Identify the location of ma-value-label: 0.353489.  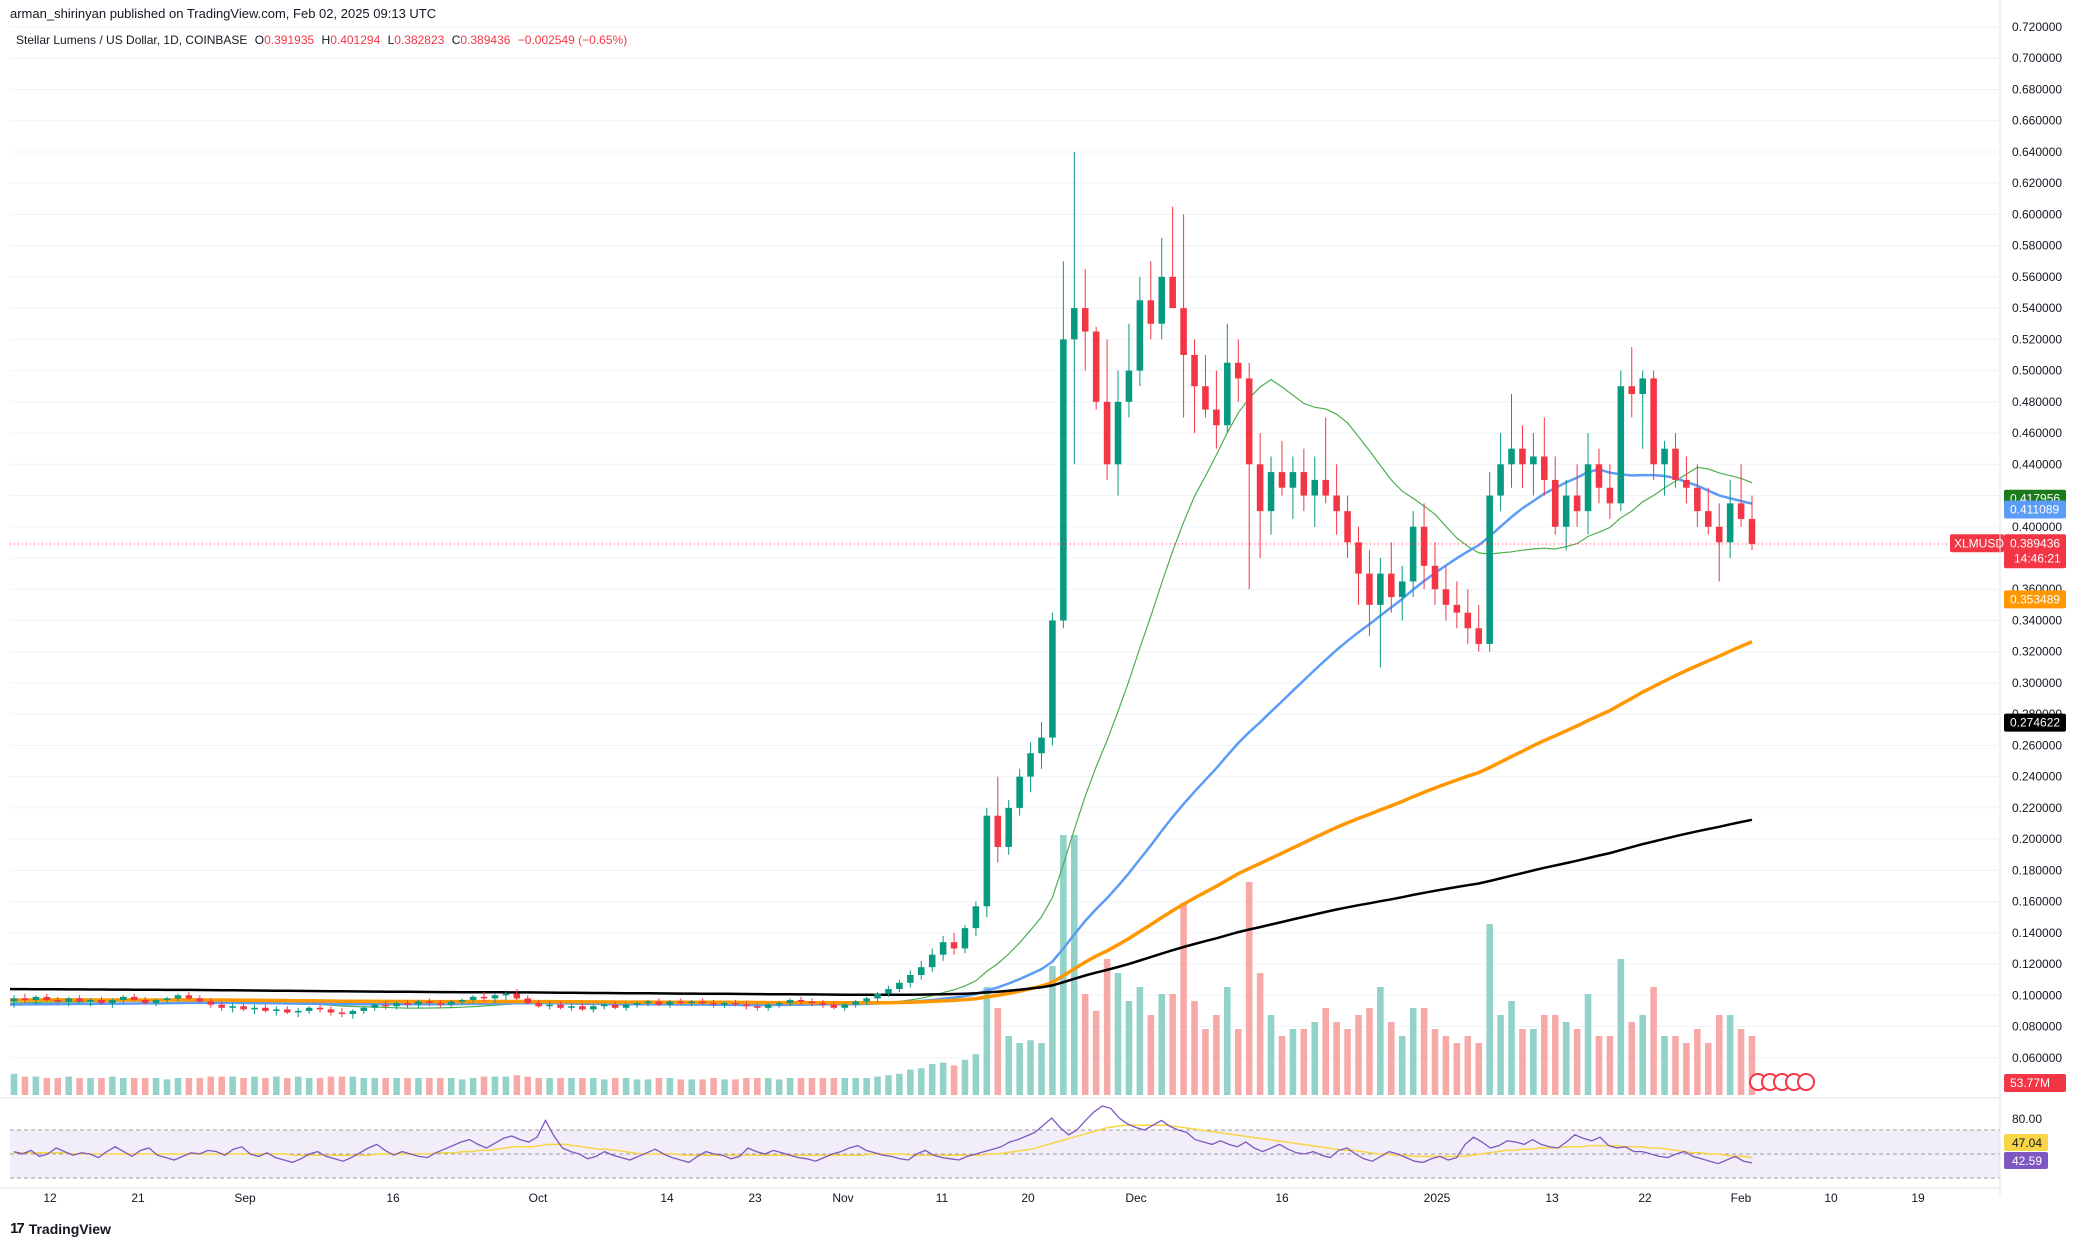
(2035, 599).